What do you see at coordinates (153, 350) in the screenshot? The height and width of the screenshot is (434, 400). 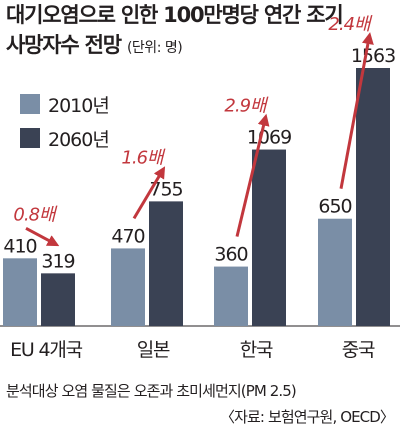 I see `category-label-1: 일본` at bounding box center [153, 350].